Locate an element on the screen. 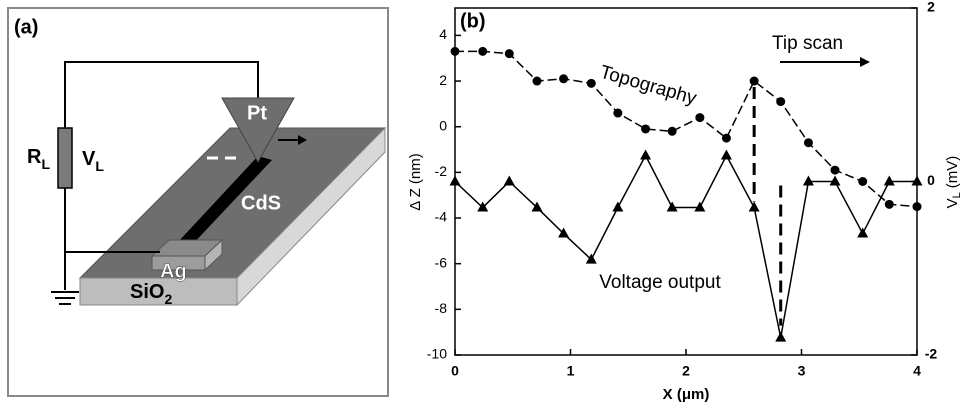  resistor-label: RL is located at coordinates (38, 158).